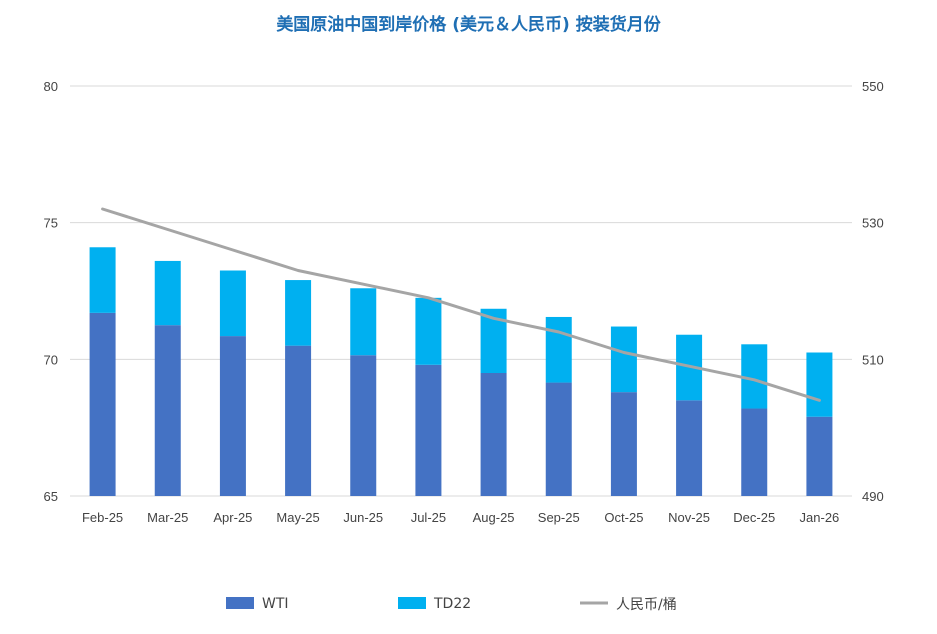  What do you see at coordinates (623, 517) in the screenshot?
I see `x-tick-label: Oct-25` at bounding box center [623, 517].